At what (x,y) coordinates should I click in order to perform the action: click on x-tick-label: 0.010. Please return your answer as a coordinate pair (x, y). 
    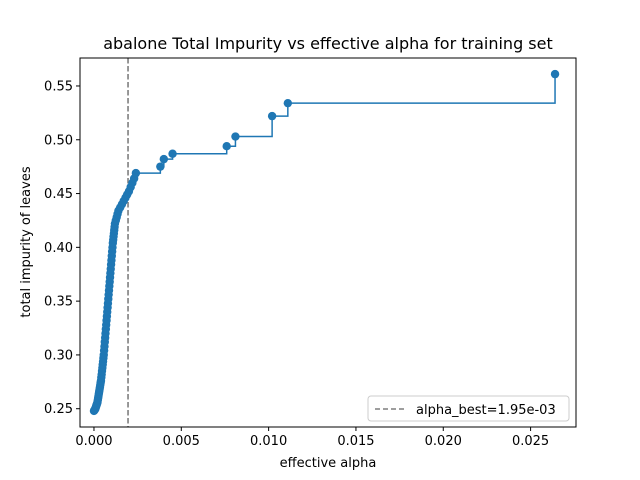
    Looking at the image, I should click on (268, 441).